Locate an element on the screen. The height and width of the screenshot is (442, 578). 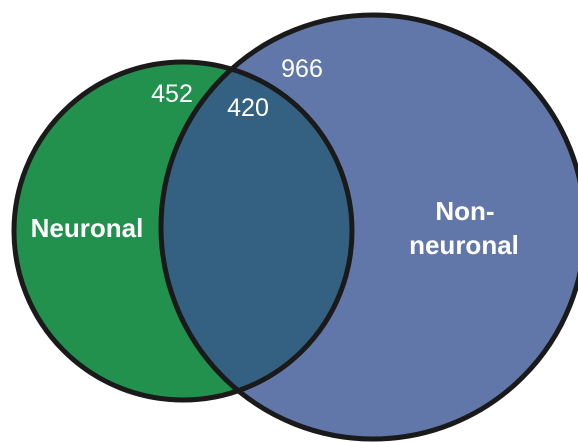
non-neuronal-label-line2: neuronal is located at coordinates (464, 245).